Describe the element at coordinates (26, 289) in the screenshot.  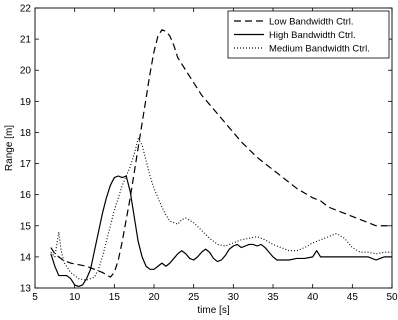
I see `y-tick-label: 13` at that location.